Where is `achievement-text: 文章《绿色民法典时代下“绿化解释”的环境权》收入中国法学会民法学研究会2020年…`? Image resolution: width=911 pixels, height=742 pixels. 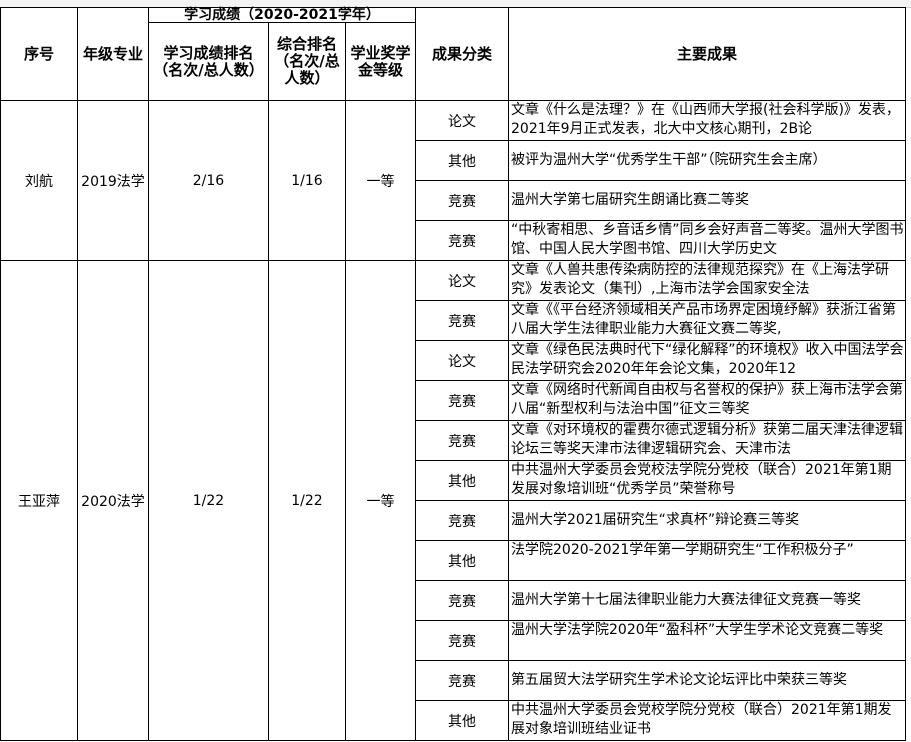
achievement-text: 文章《绿色民法典时代下“绿化解释”的环境权》收入中国法学会民法学研究会2020年… is located at coordinates (707, 359).